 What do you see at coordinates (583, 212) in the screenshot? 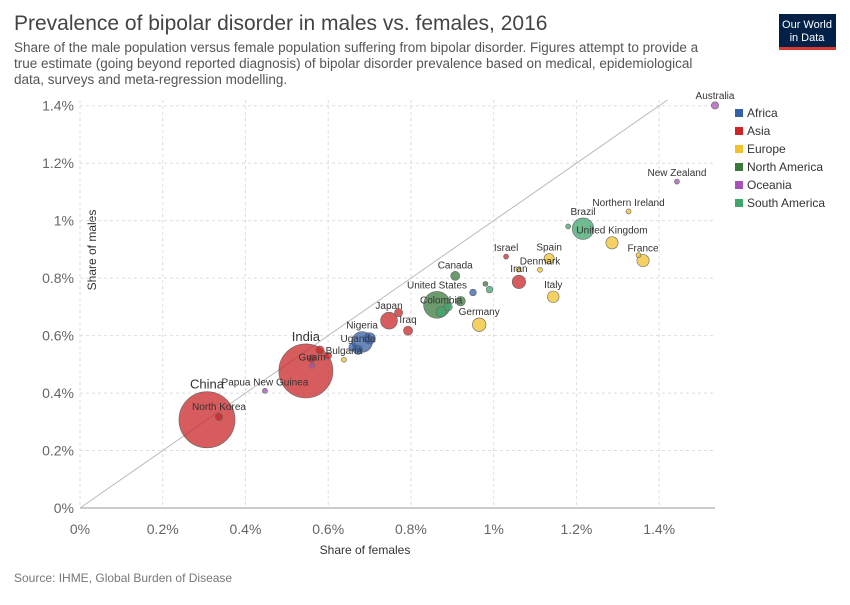
I see `point-label: Brazil` at bounding box center [583, 212].